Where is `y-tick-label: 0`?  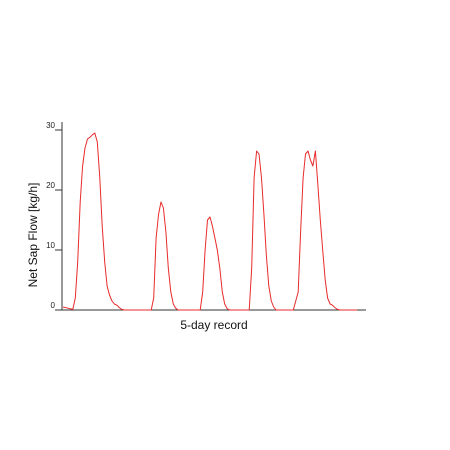 y-tick-label: 0 is located at coordinates (53, 305).